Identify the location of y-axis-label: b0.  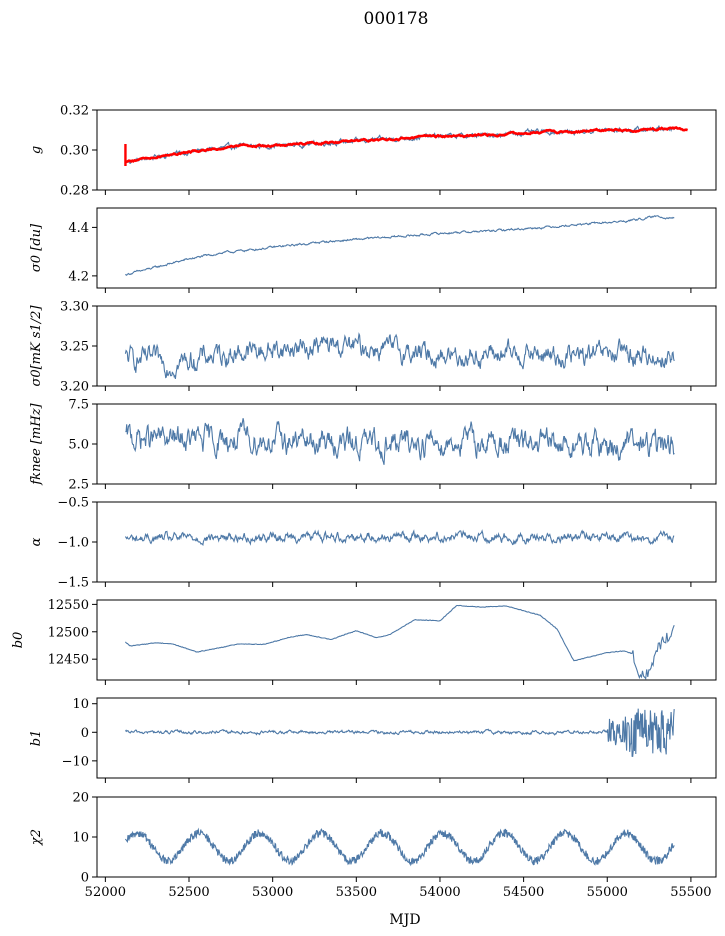
(18, 640).